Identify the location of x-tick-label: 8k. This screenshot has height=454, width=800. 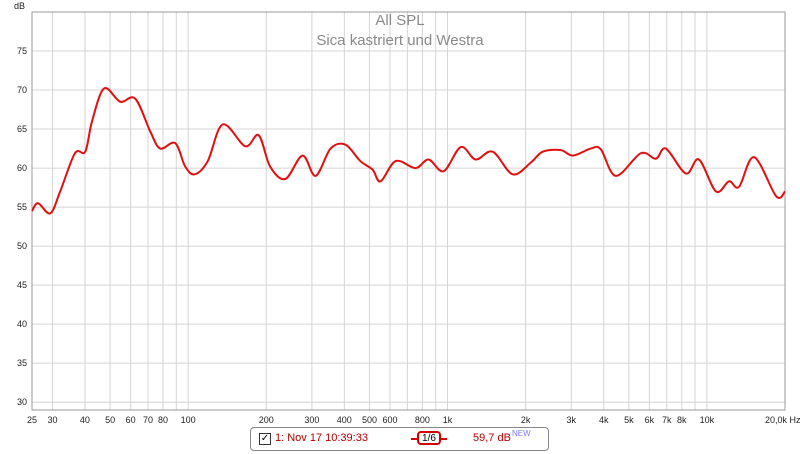
(682, 420).